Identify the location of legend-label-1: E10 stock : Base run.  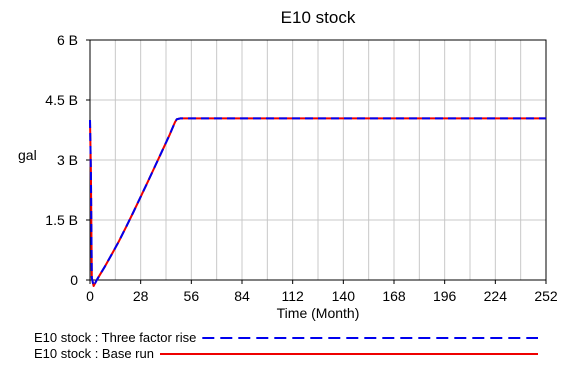
(94, 353).